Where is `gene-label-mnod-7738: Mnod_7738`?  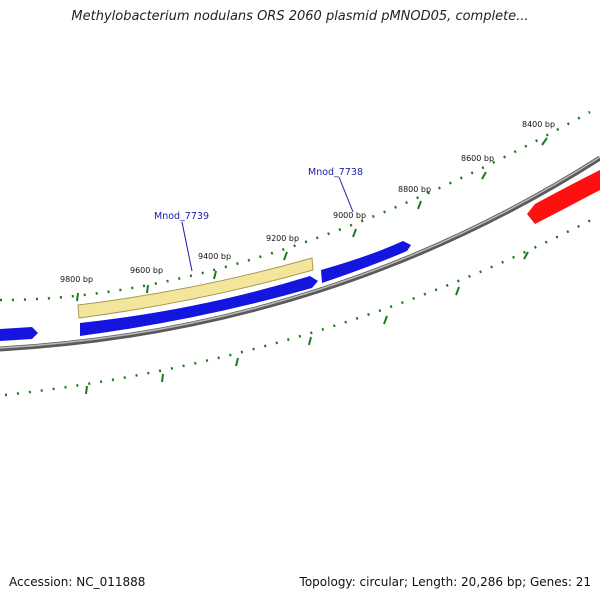
gene-label-mnod-7738: Mnod_7738 is located at coordinates (335, 172).